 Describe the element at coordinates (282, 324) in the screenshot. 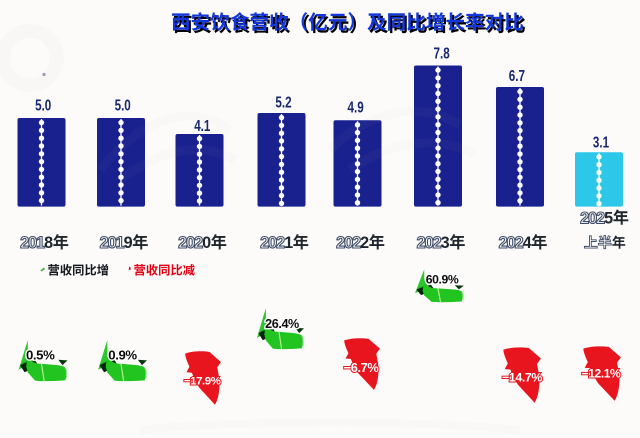

I see `svg-text: 26.4%` at that location.